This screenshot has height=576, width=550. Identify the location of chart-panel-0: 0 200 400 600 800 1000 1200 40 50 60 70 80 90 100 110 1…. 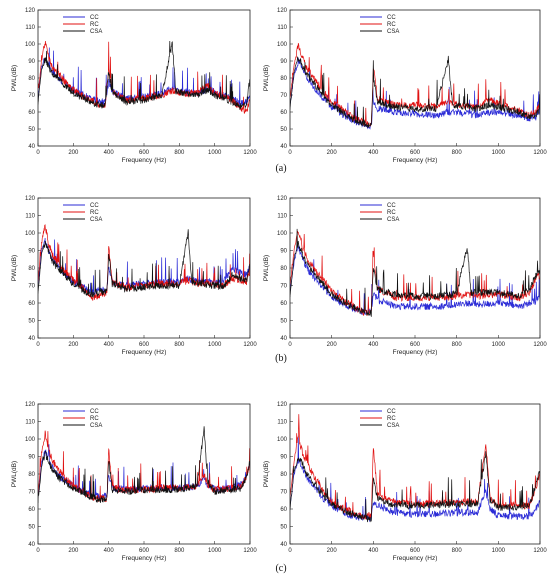
(134, 86).